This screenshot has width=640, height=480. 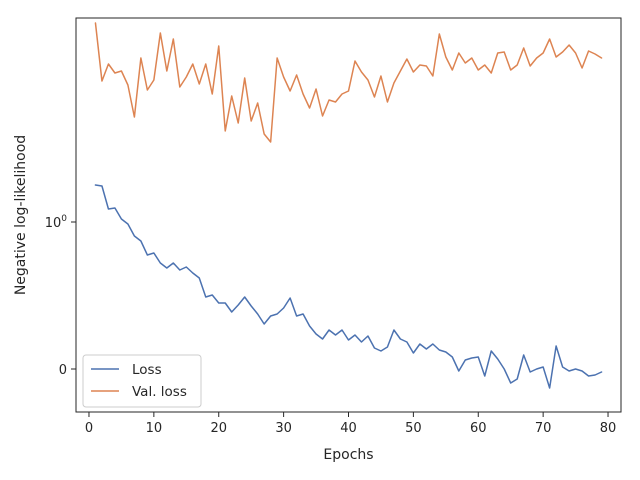 What do you see at coordinates (89, 428) in the screenshot?
I see `x-tick-label: 0` at bounding box center [89, 428].